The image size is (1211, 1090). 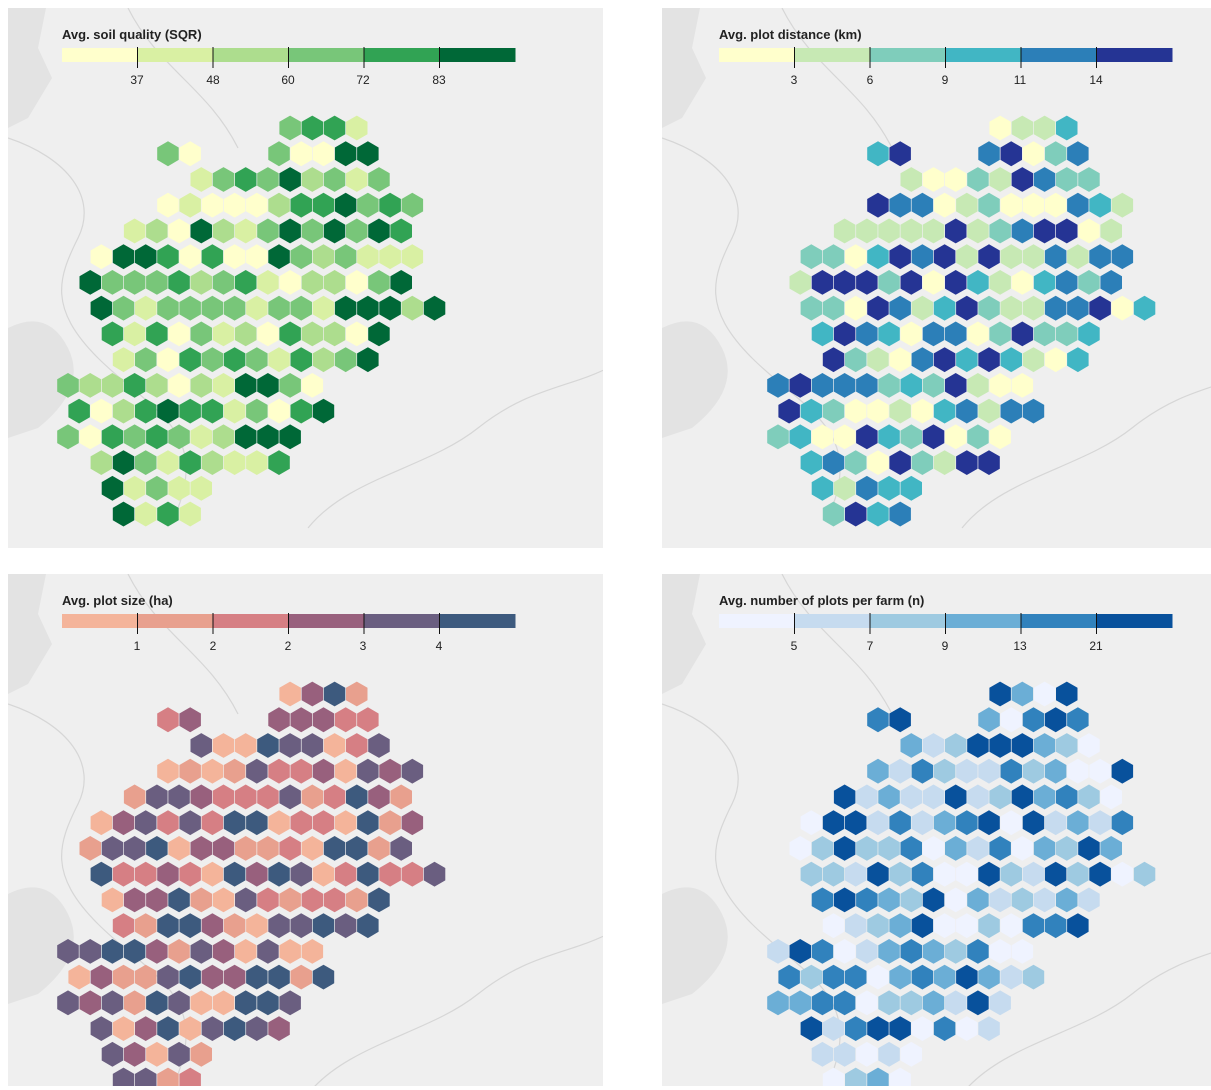 What do you see at coordinates (945, 80) in the screenshot?
I see `legend-tick-label: 9` at bounding box center [945, 80].